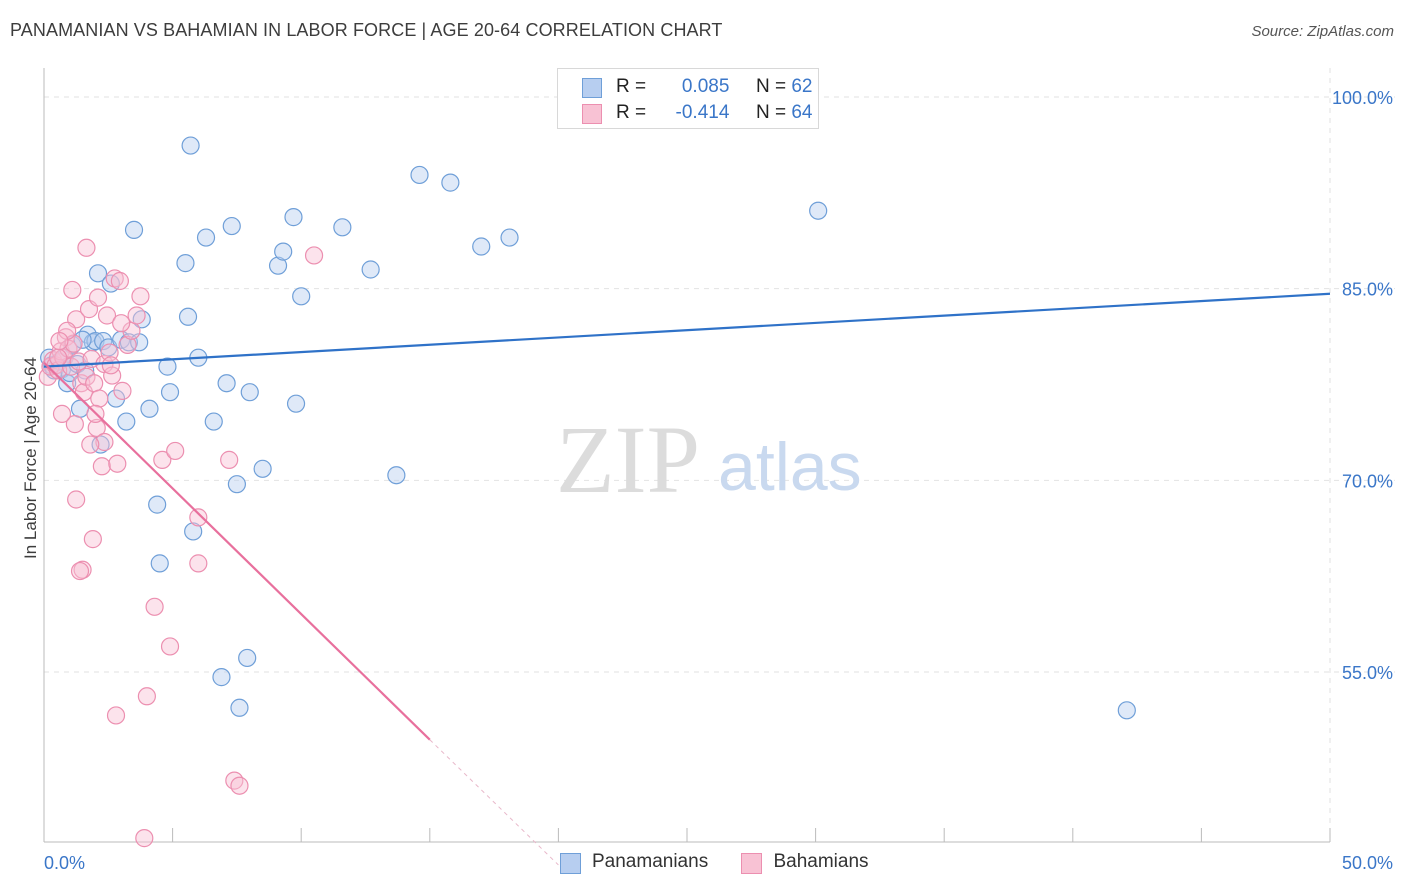  What do you see at coordinates (628, 459) in the screenshot?
I see `watermark-zip: ZIP` at bounding box center [628, 459].